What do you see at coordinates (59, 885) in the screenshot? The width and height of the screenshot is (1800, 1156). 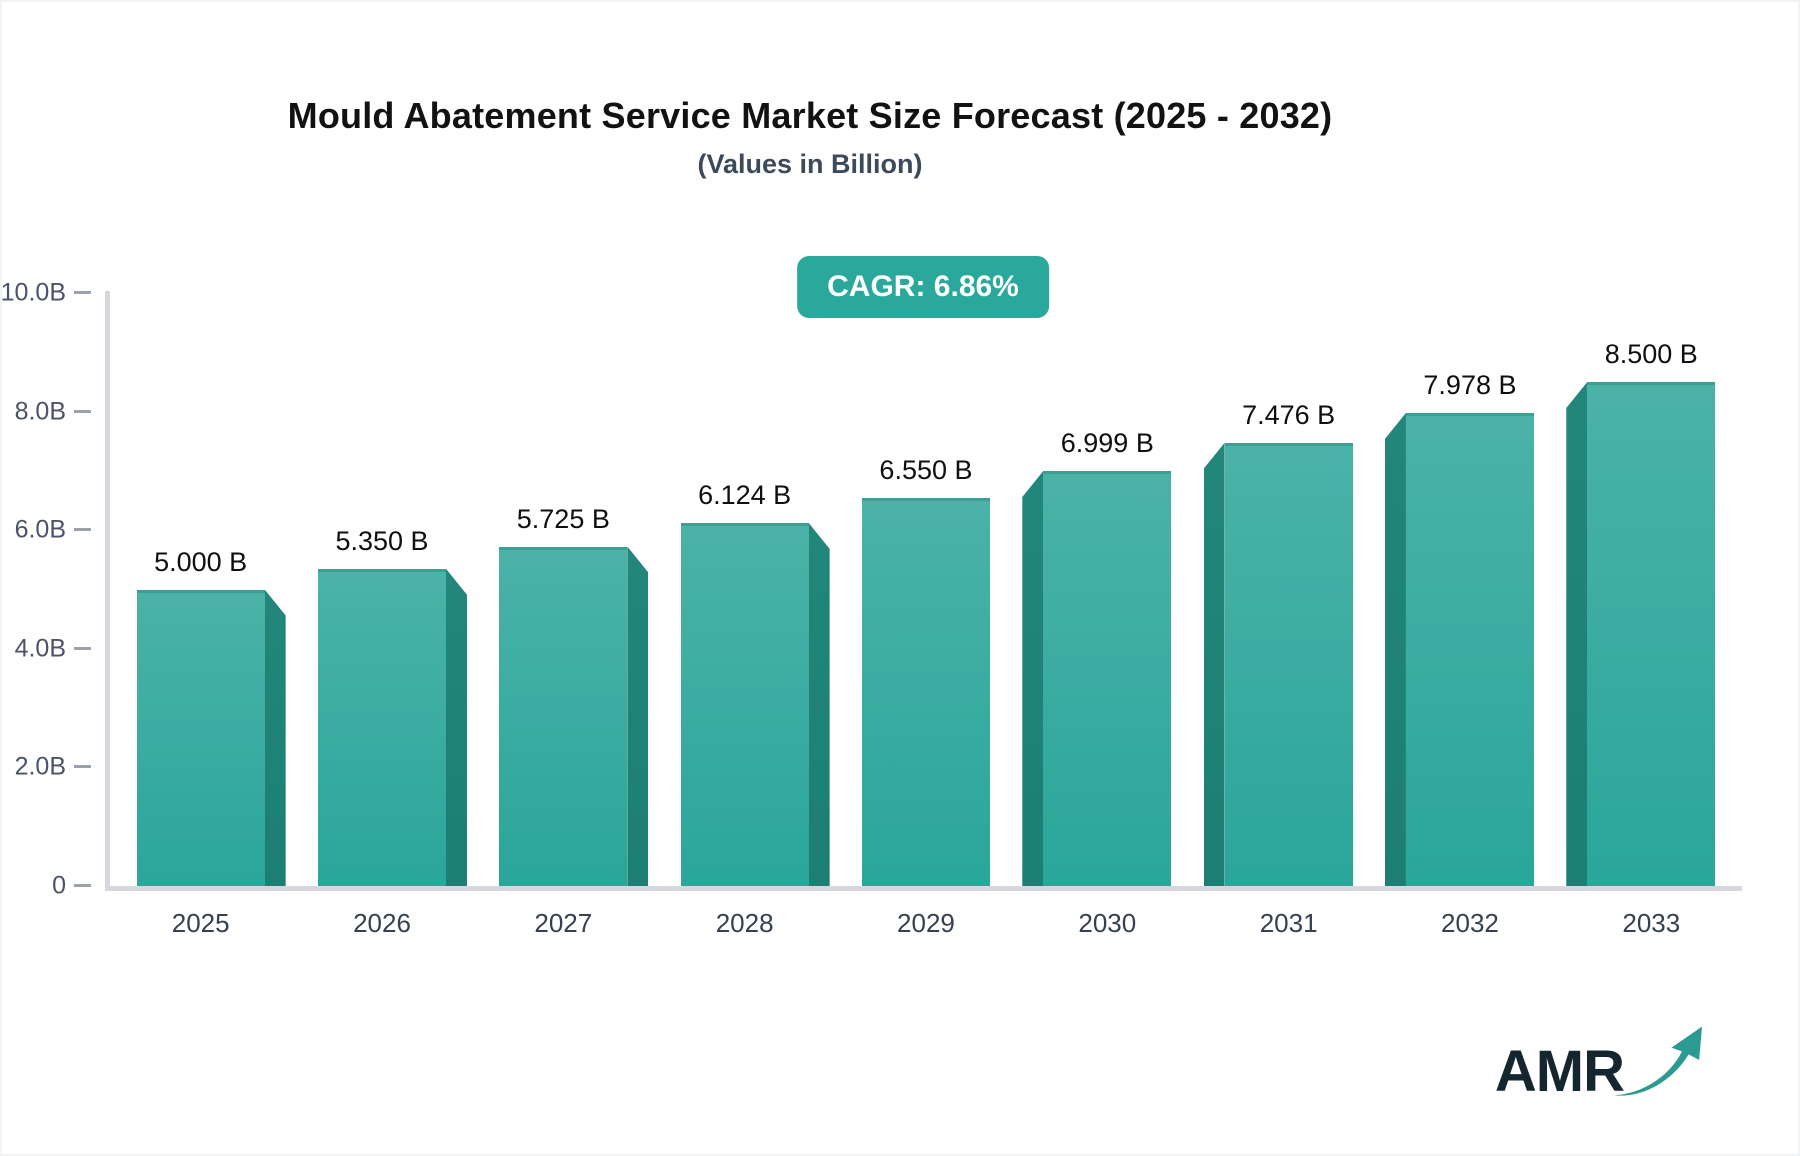 I see `y-tick-label: 0` at bounding box center [59, 885].